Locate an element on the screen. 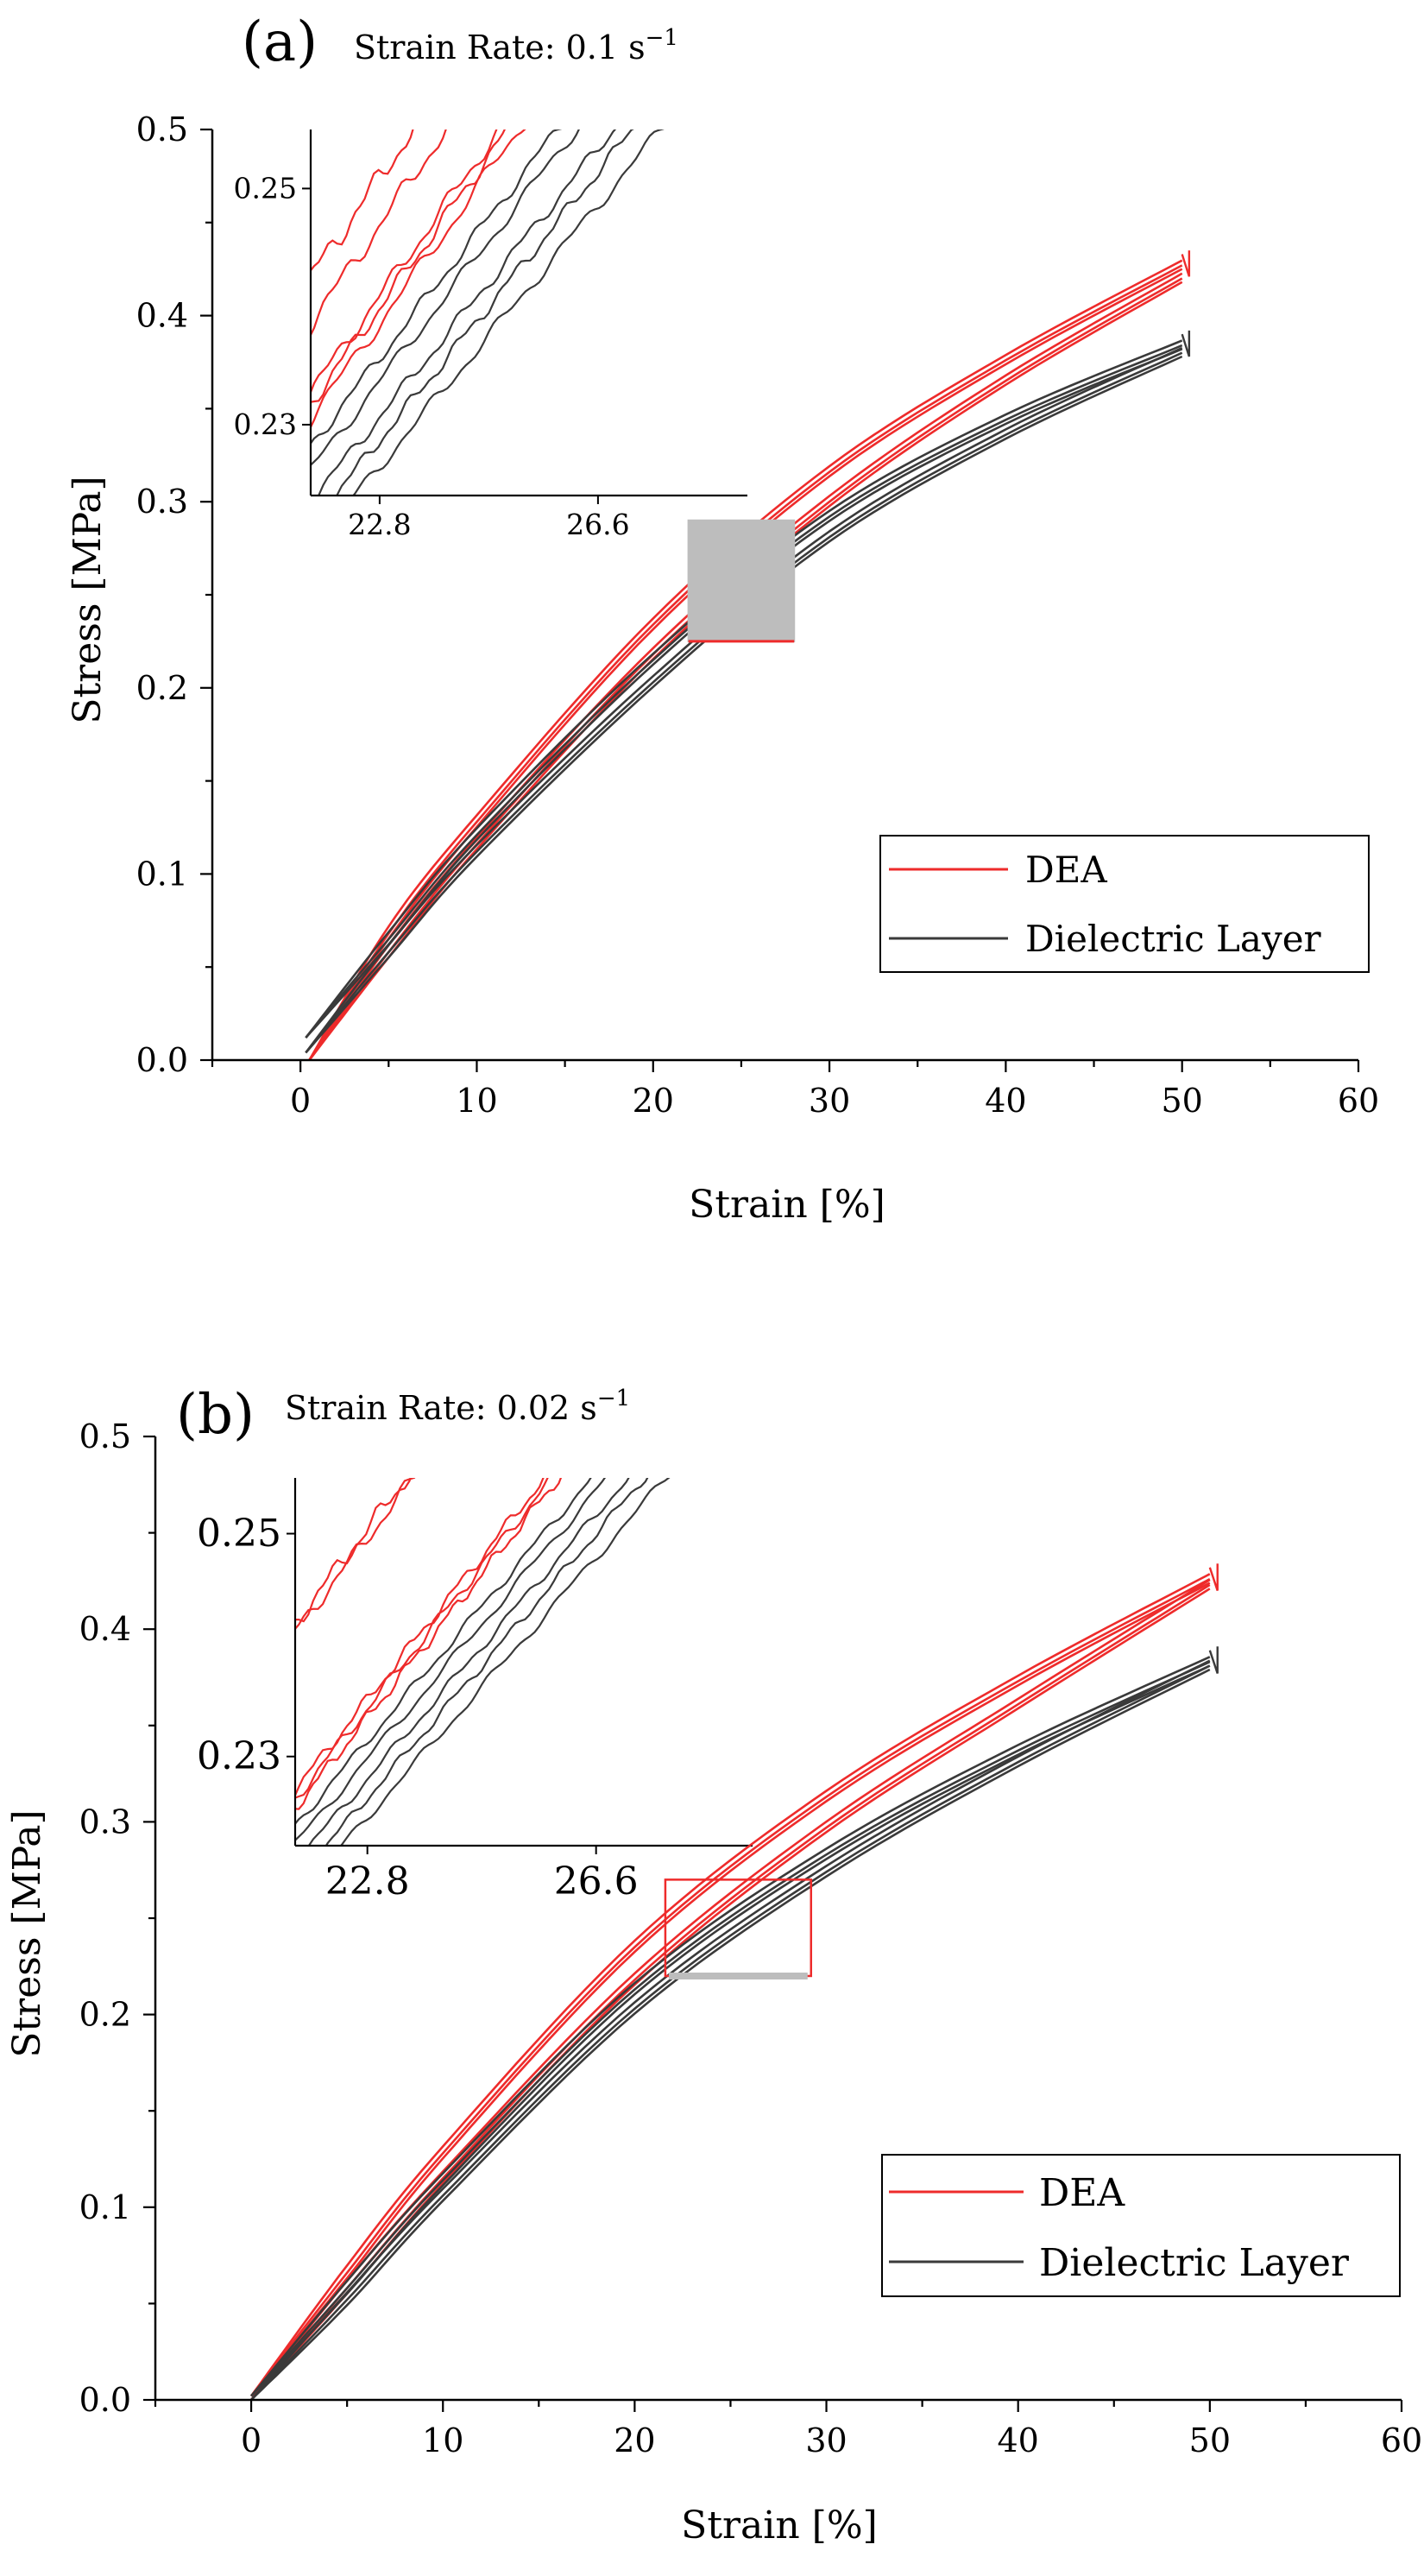  panel-b-inset: 22.8 26.6 0.23 0.25 is located at coordinates (475, 1691).